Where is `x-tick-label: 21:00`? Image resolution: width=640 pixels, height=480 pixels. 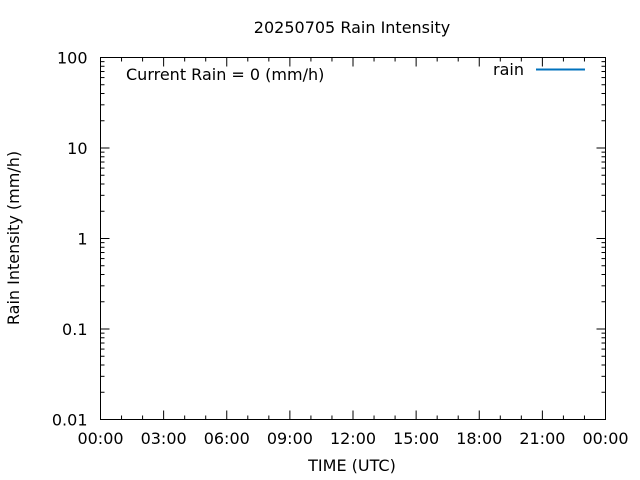 x-tick-label: 21:00 is located at coordinates (542, 438).